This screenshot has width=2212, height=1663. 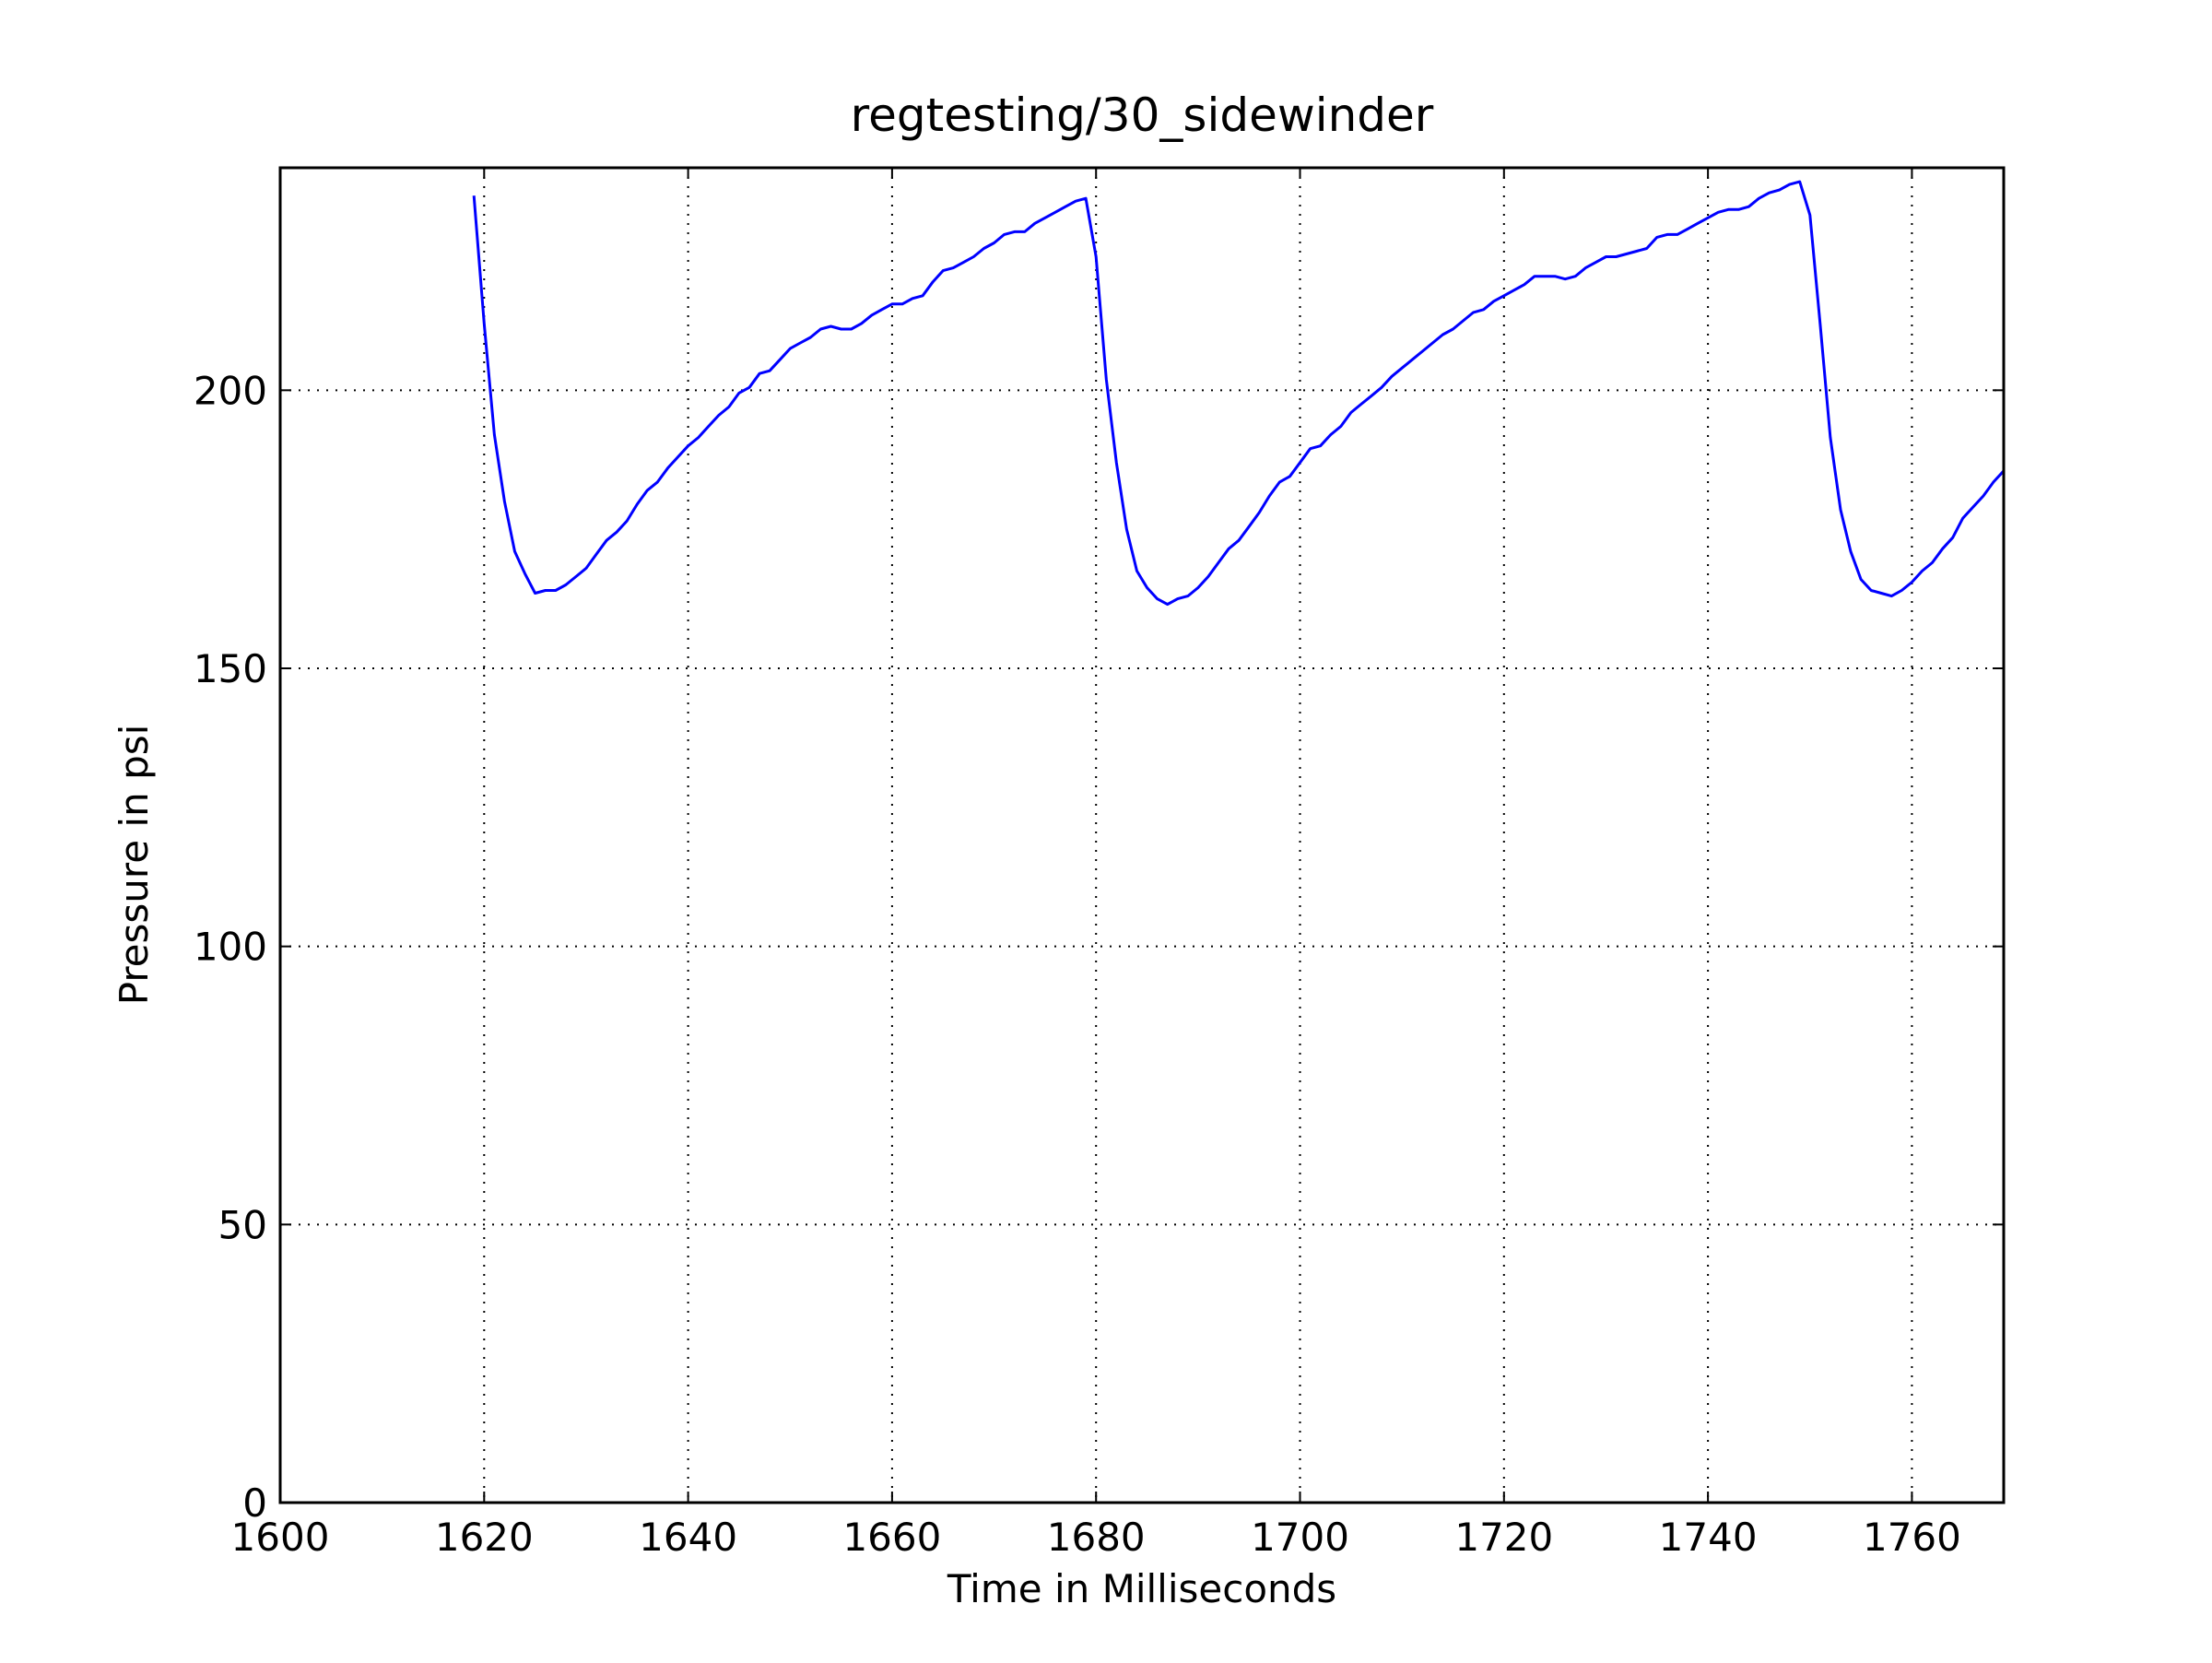 I want to click on y-tick-label: 200, so click(x=230, y=390).